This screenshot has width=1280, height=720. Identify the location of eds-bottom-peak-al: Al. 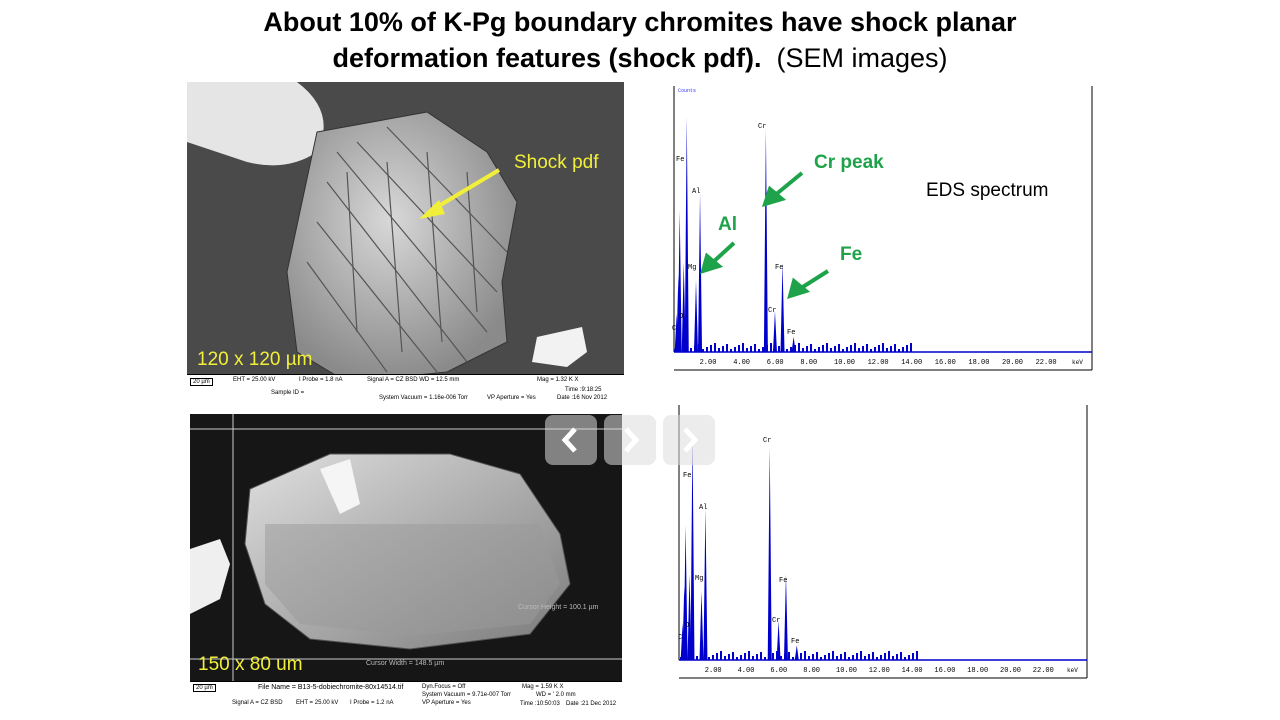
(703, 508).